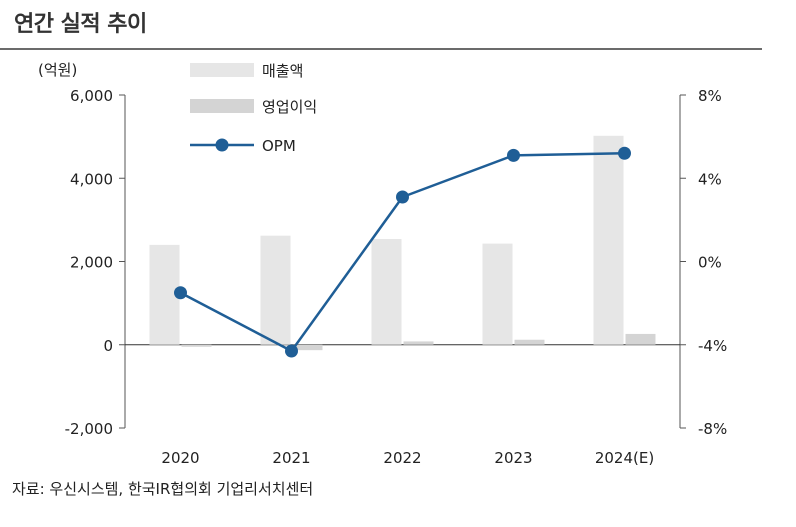  What do you see at coordinates (712, 346) in the screenshot?
I see `right-tick-label: -4%` at bounding box center [712, 346].